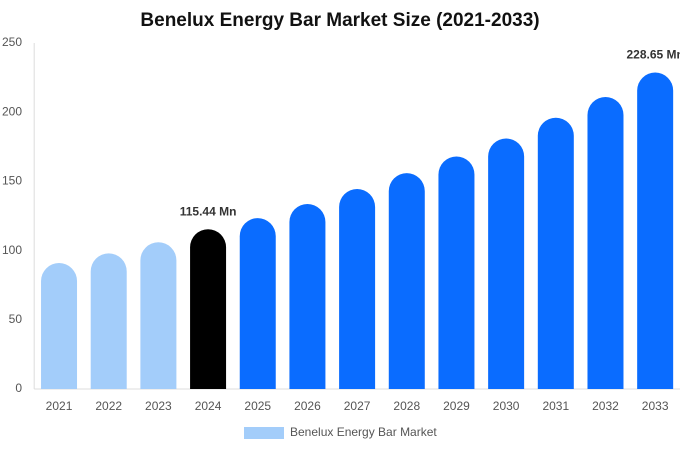  Describe the element at coordinates (406, 406) in the screenshot. I see `x-tick-label: 2028` at that location.